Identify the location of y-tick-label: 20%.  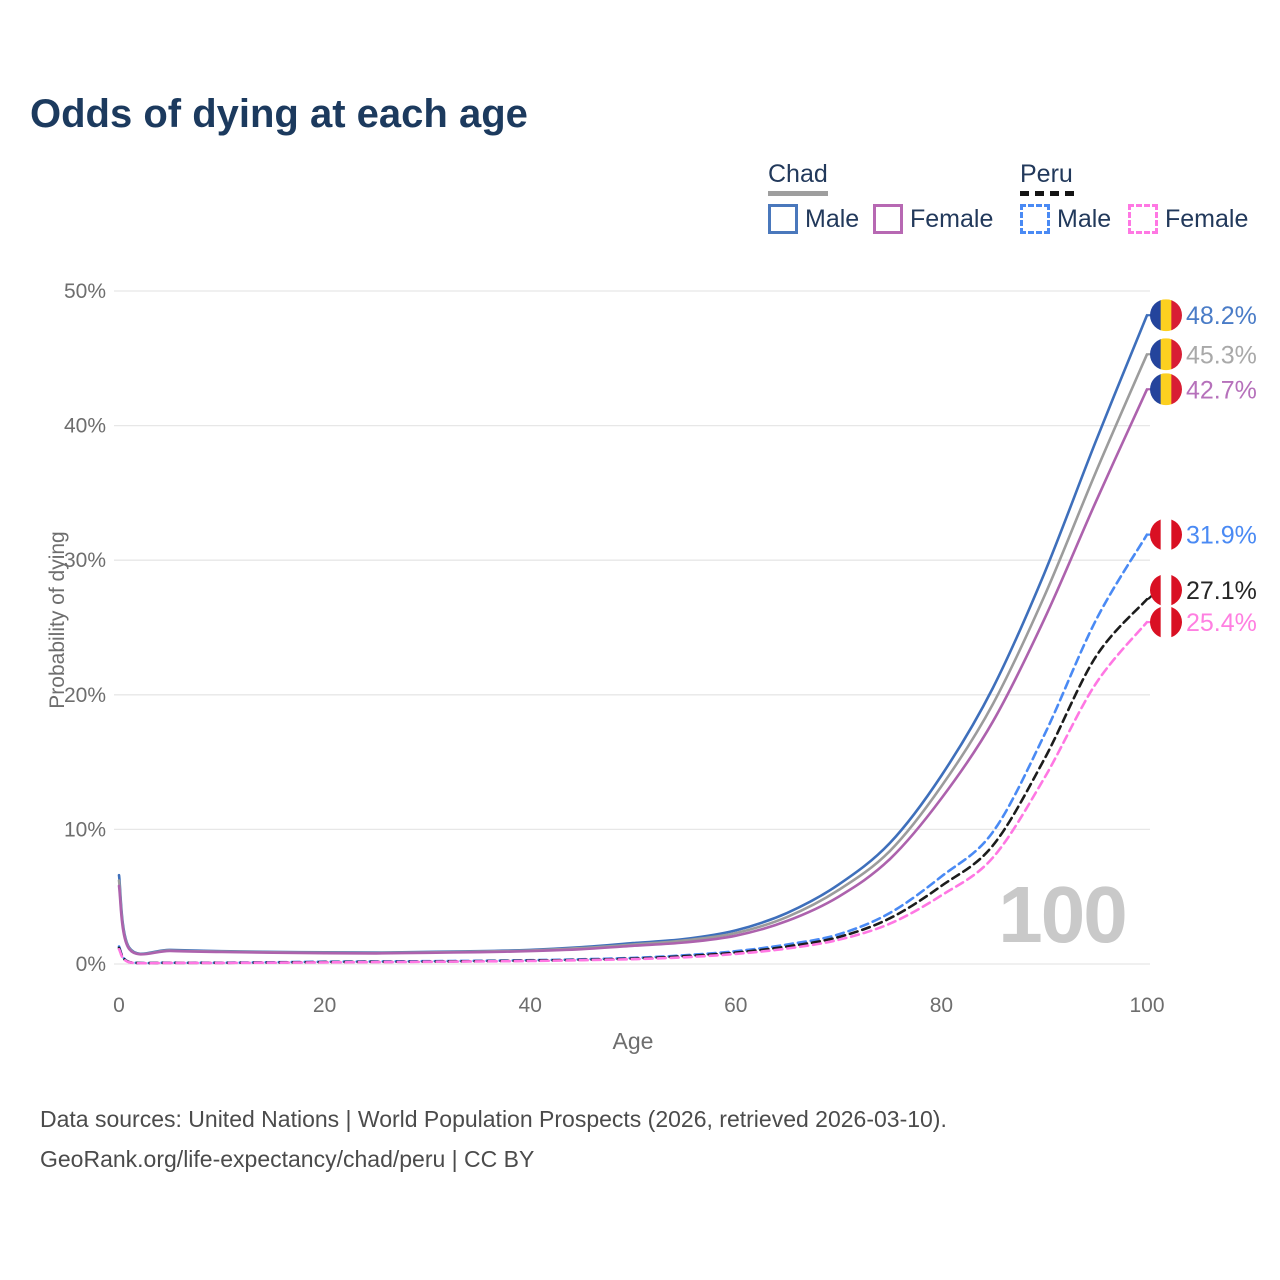
(85, 695).